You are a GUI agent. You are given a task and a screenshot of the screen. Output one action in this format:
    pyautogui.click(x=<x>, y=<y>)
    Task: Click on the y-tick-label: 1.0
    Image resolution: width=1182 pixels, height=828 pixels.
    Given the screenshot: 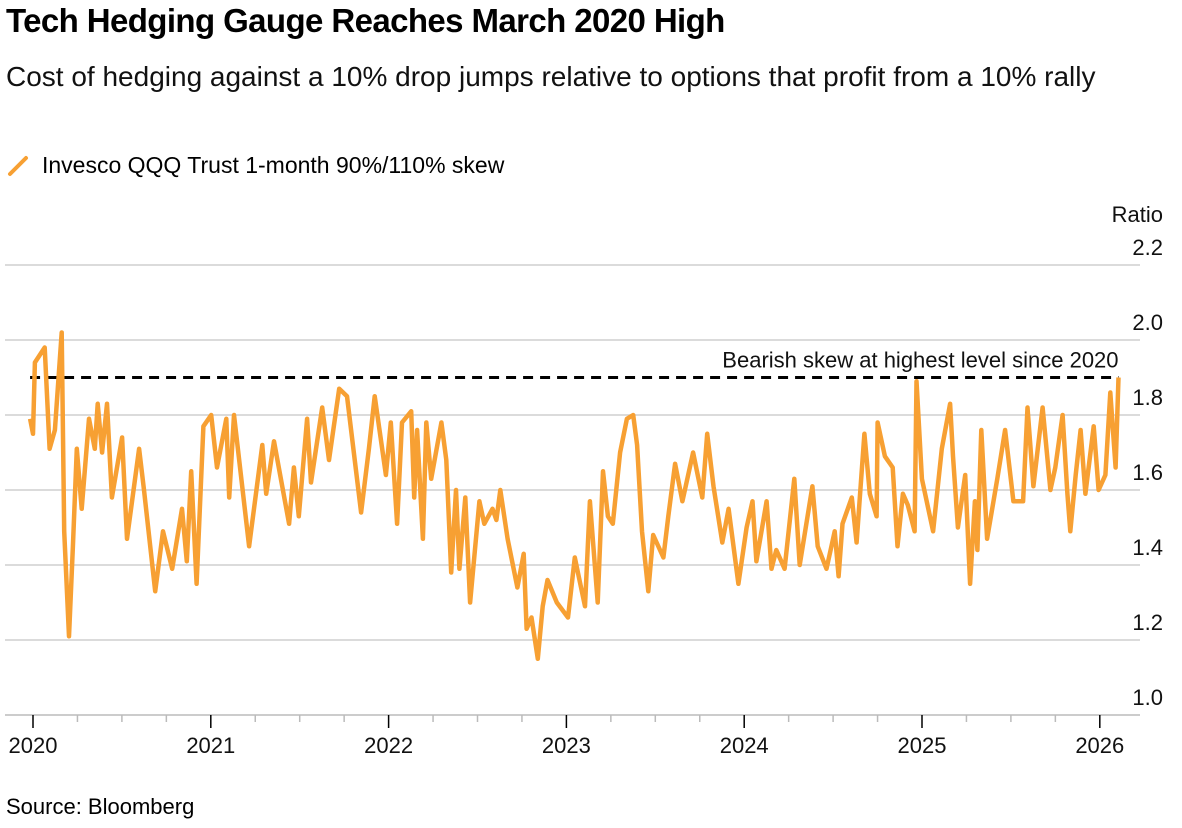 What is the action you would take?
    pyautogui.click(x=1147, y=697)
    